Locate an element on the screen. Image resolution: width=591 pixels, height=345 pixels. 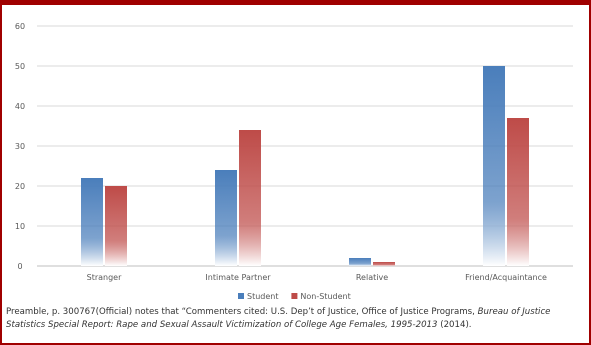
y-axis-ticks: 0 10 20 30 40 50 60 is located at coordinates (20, 146).